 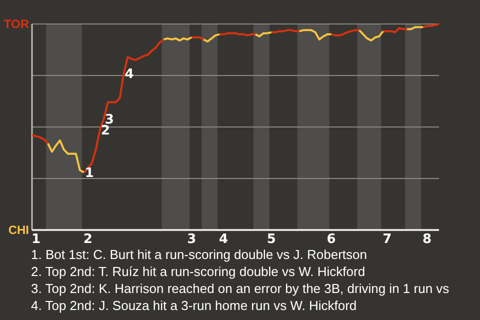 I want to click on text: 3. Top 2nd: K. Harrison reached on an error by the 3B, driving in 1 run vs, so click(x=240, y=288).